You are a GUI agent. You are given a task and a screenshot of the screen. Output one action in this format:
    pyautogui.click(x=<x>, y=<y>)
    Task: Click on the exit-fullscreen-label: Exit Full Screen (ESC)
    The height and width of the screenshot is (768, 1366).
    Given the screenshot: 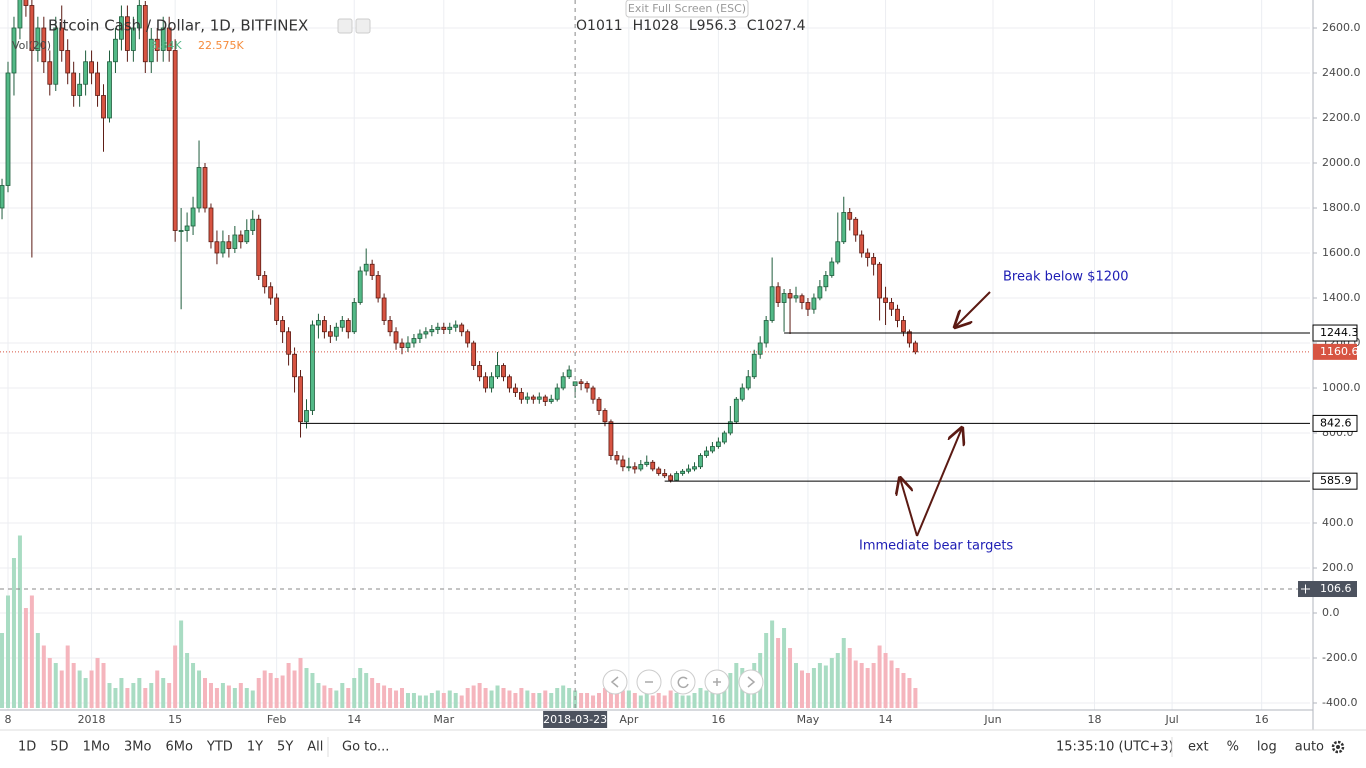 What is the action you would take?
    pyautogui.click(x=687, y=8)
    